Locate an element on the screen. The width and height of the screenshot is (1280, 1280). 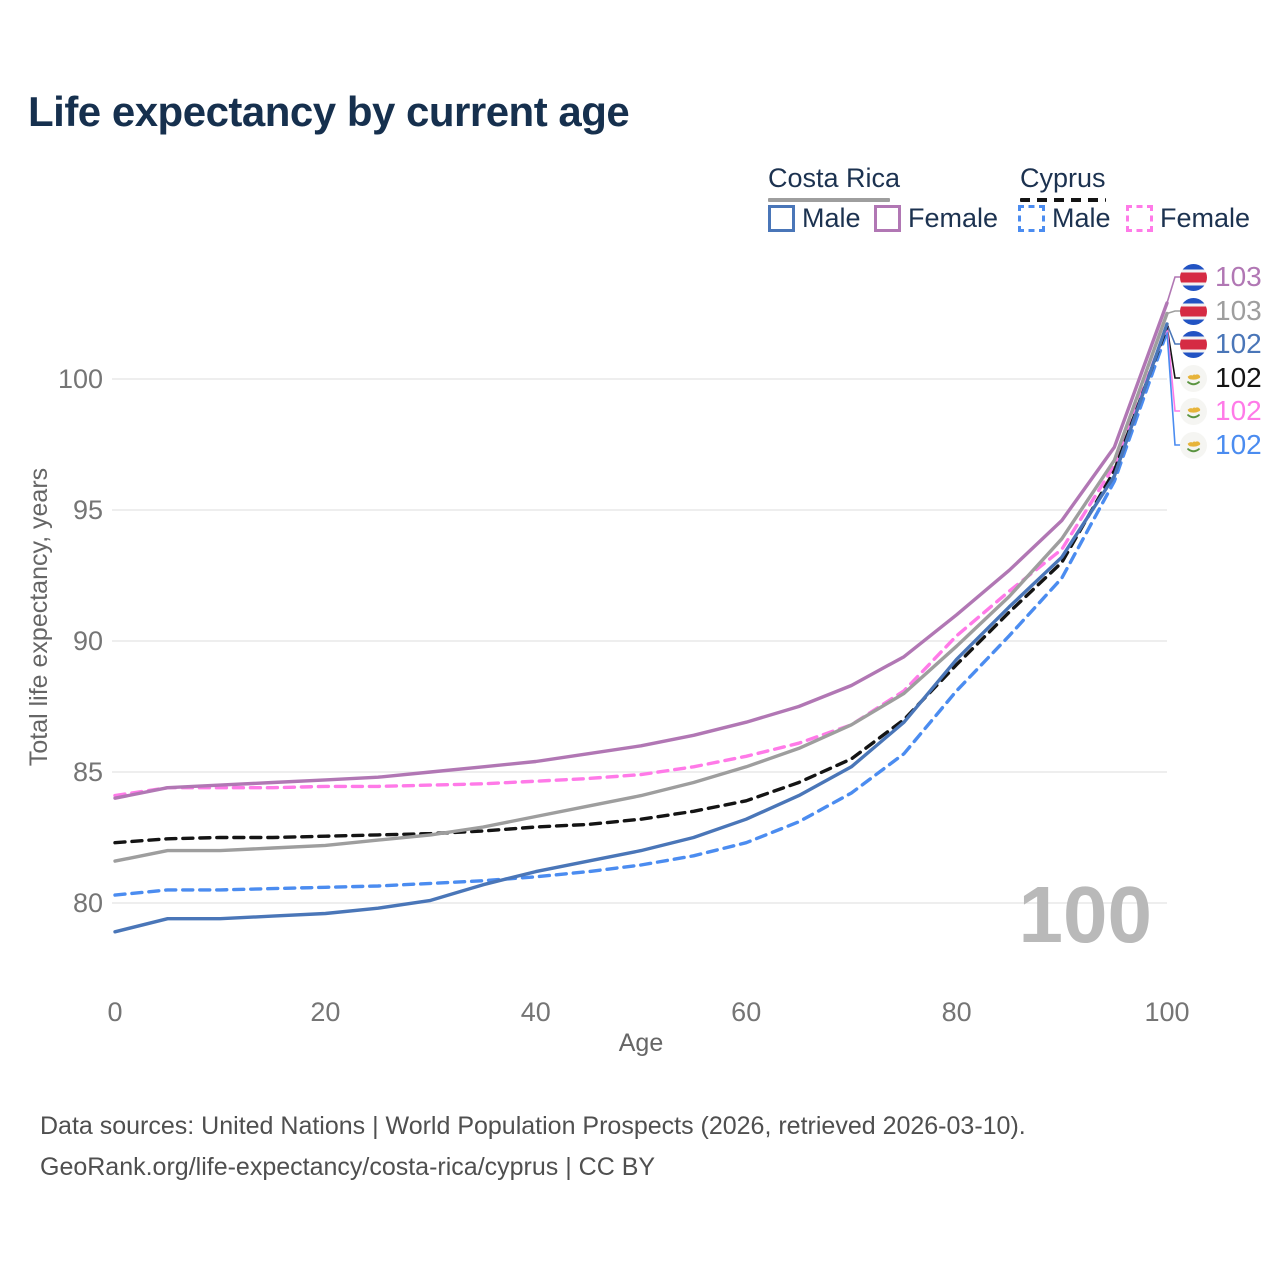
end-label-costa-rica-total: 103 is located at coordinates (1221, 311).